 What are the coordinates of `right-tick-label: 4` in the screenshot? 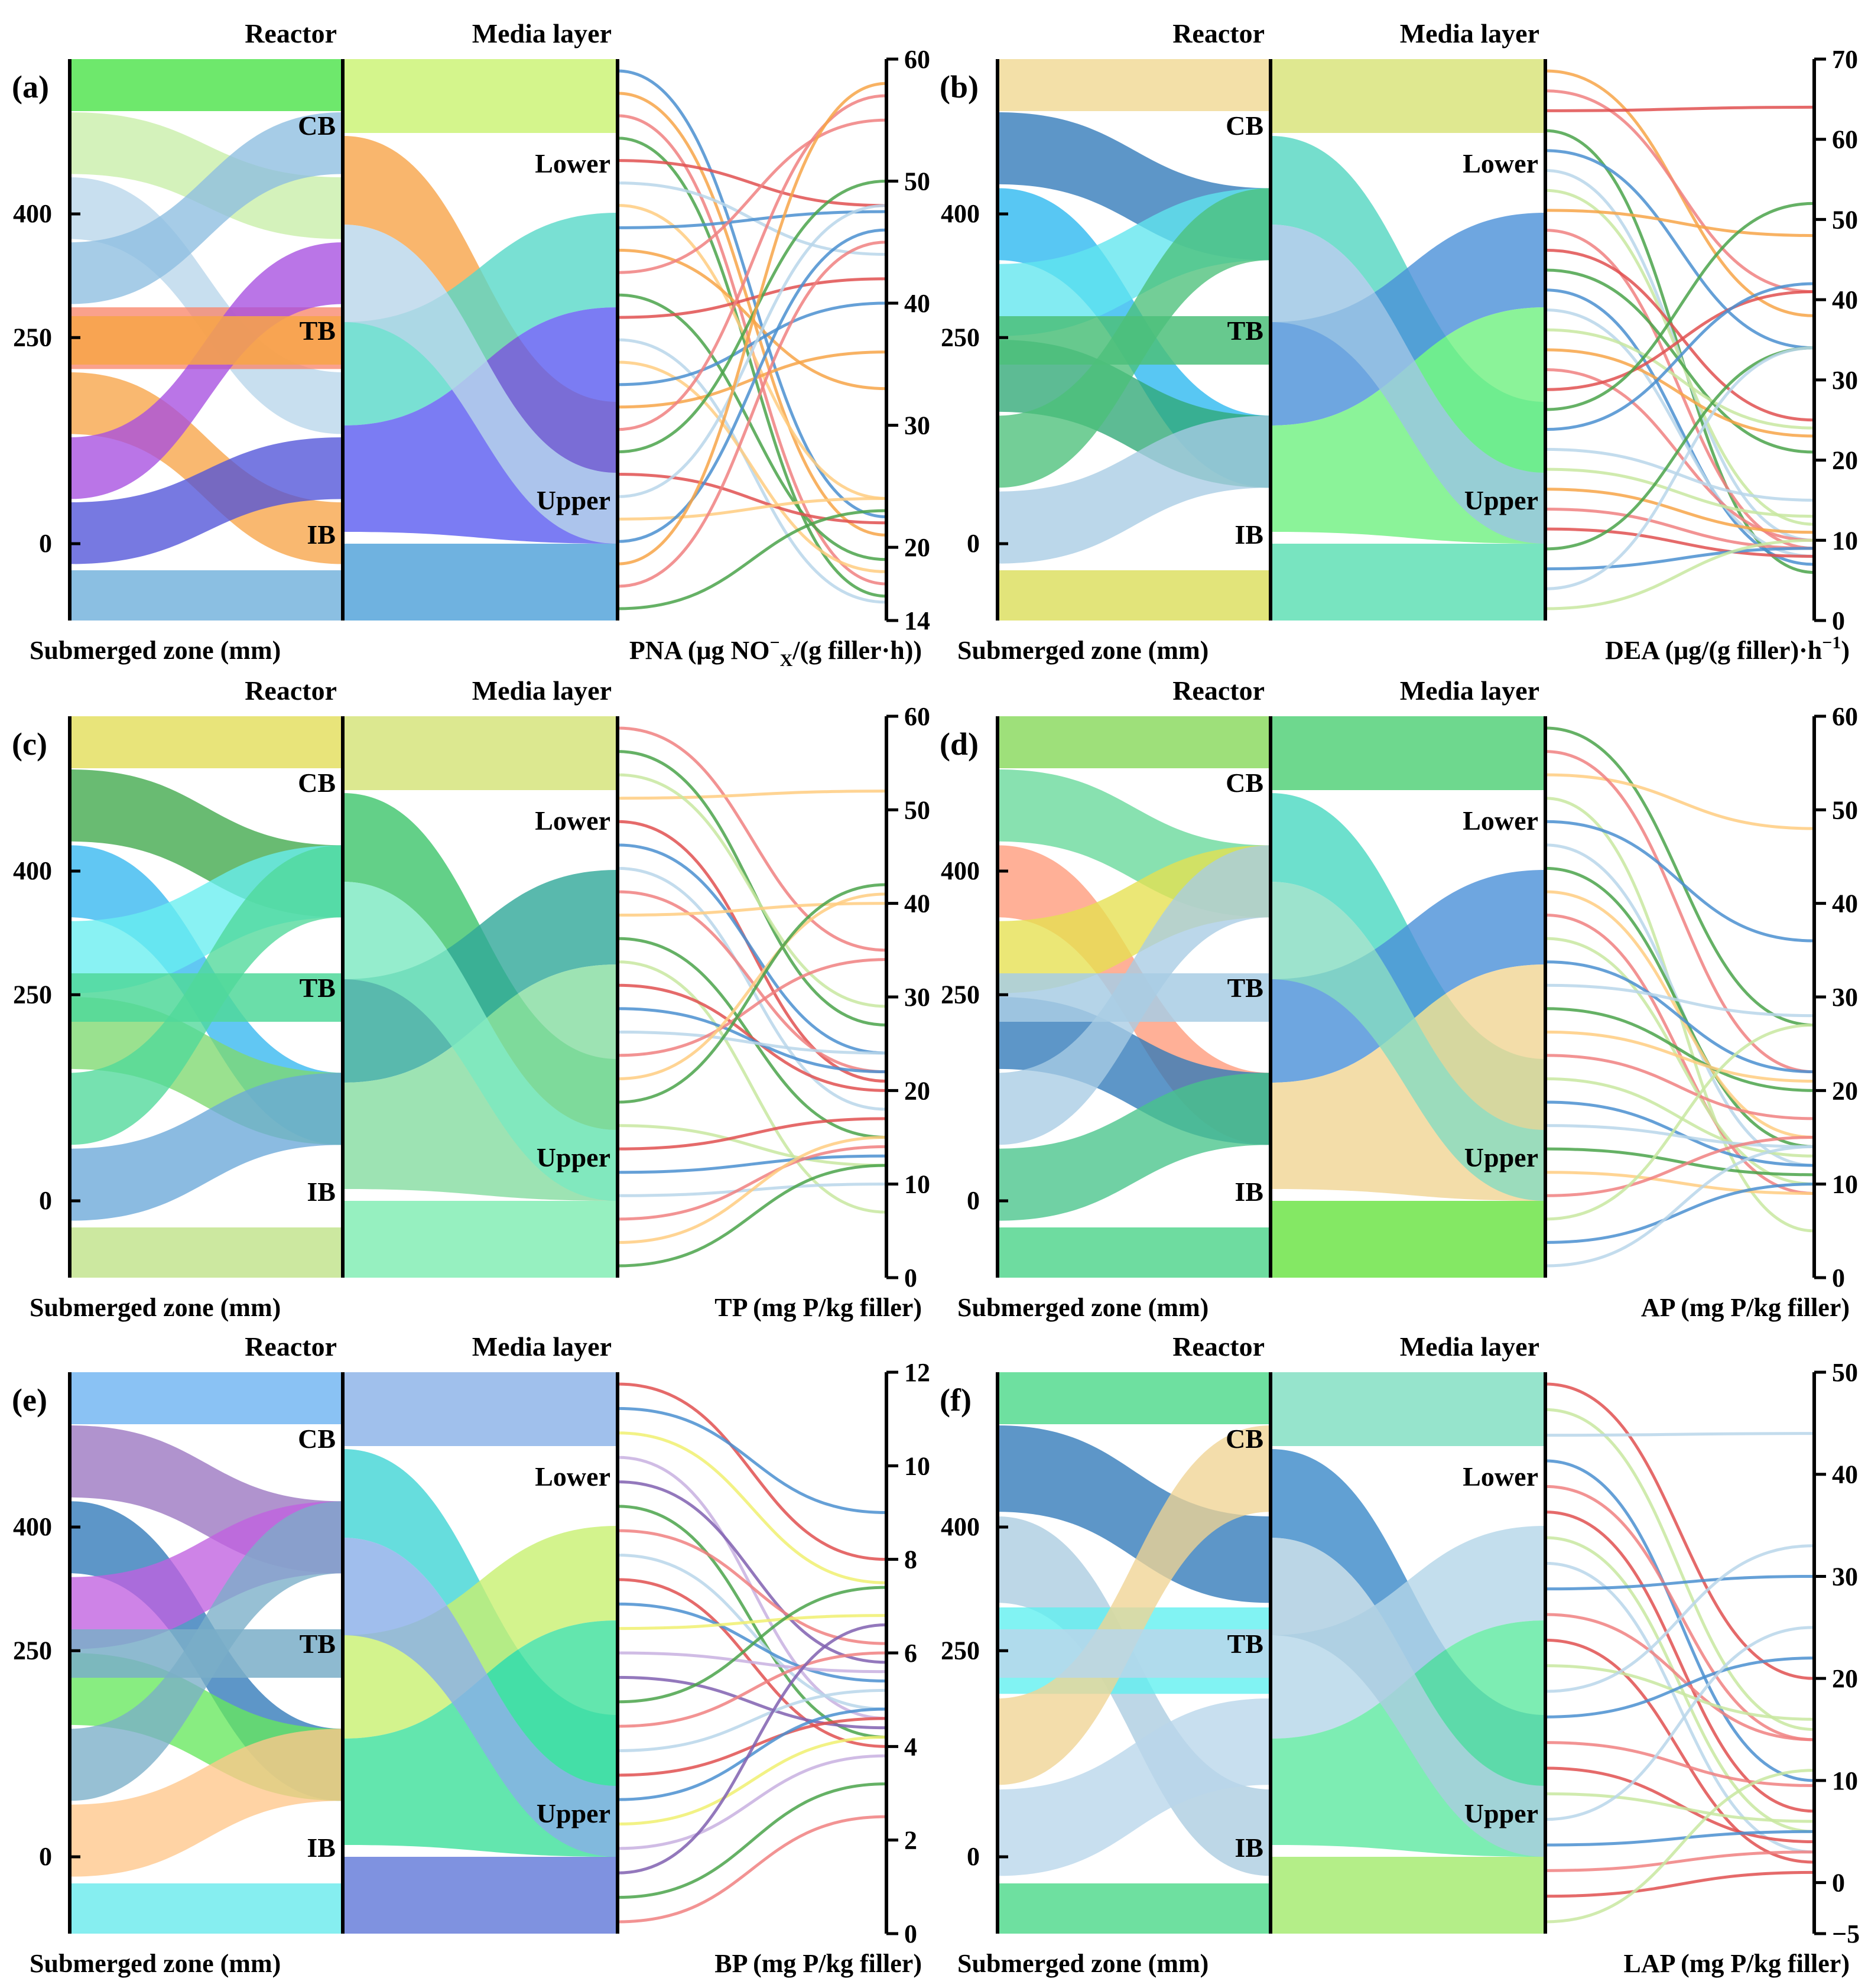 It's located at (911, 1746).